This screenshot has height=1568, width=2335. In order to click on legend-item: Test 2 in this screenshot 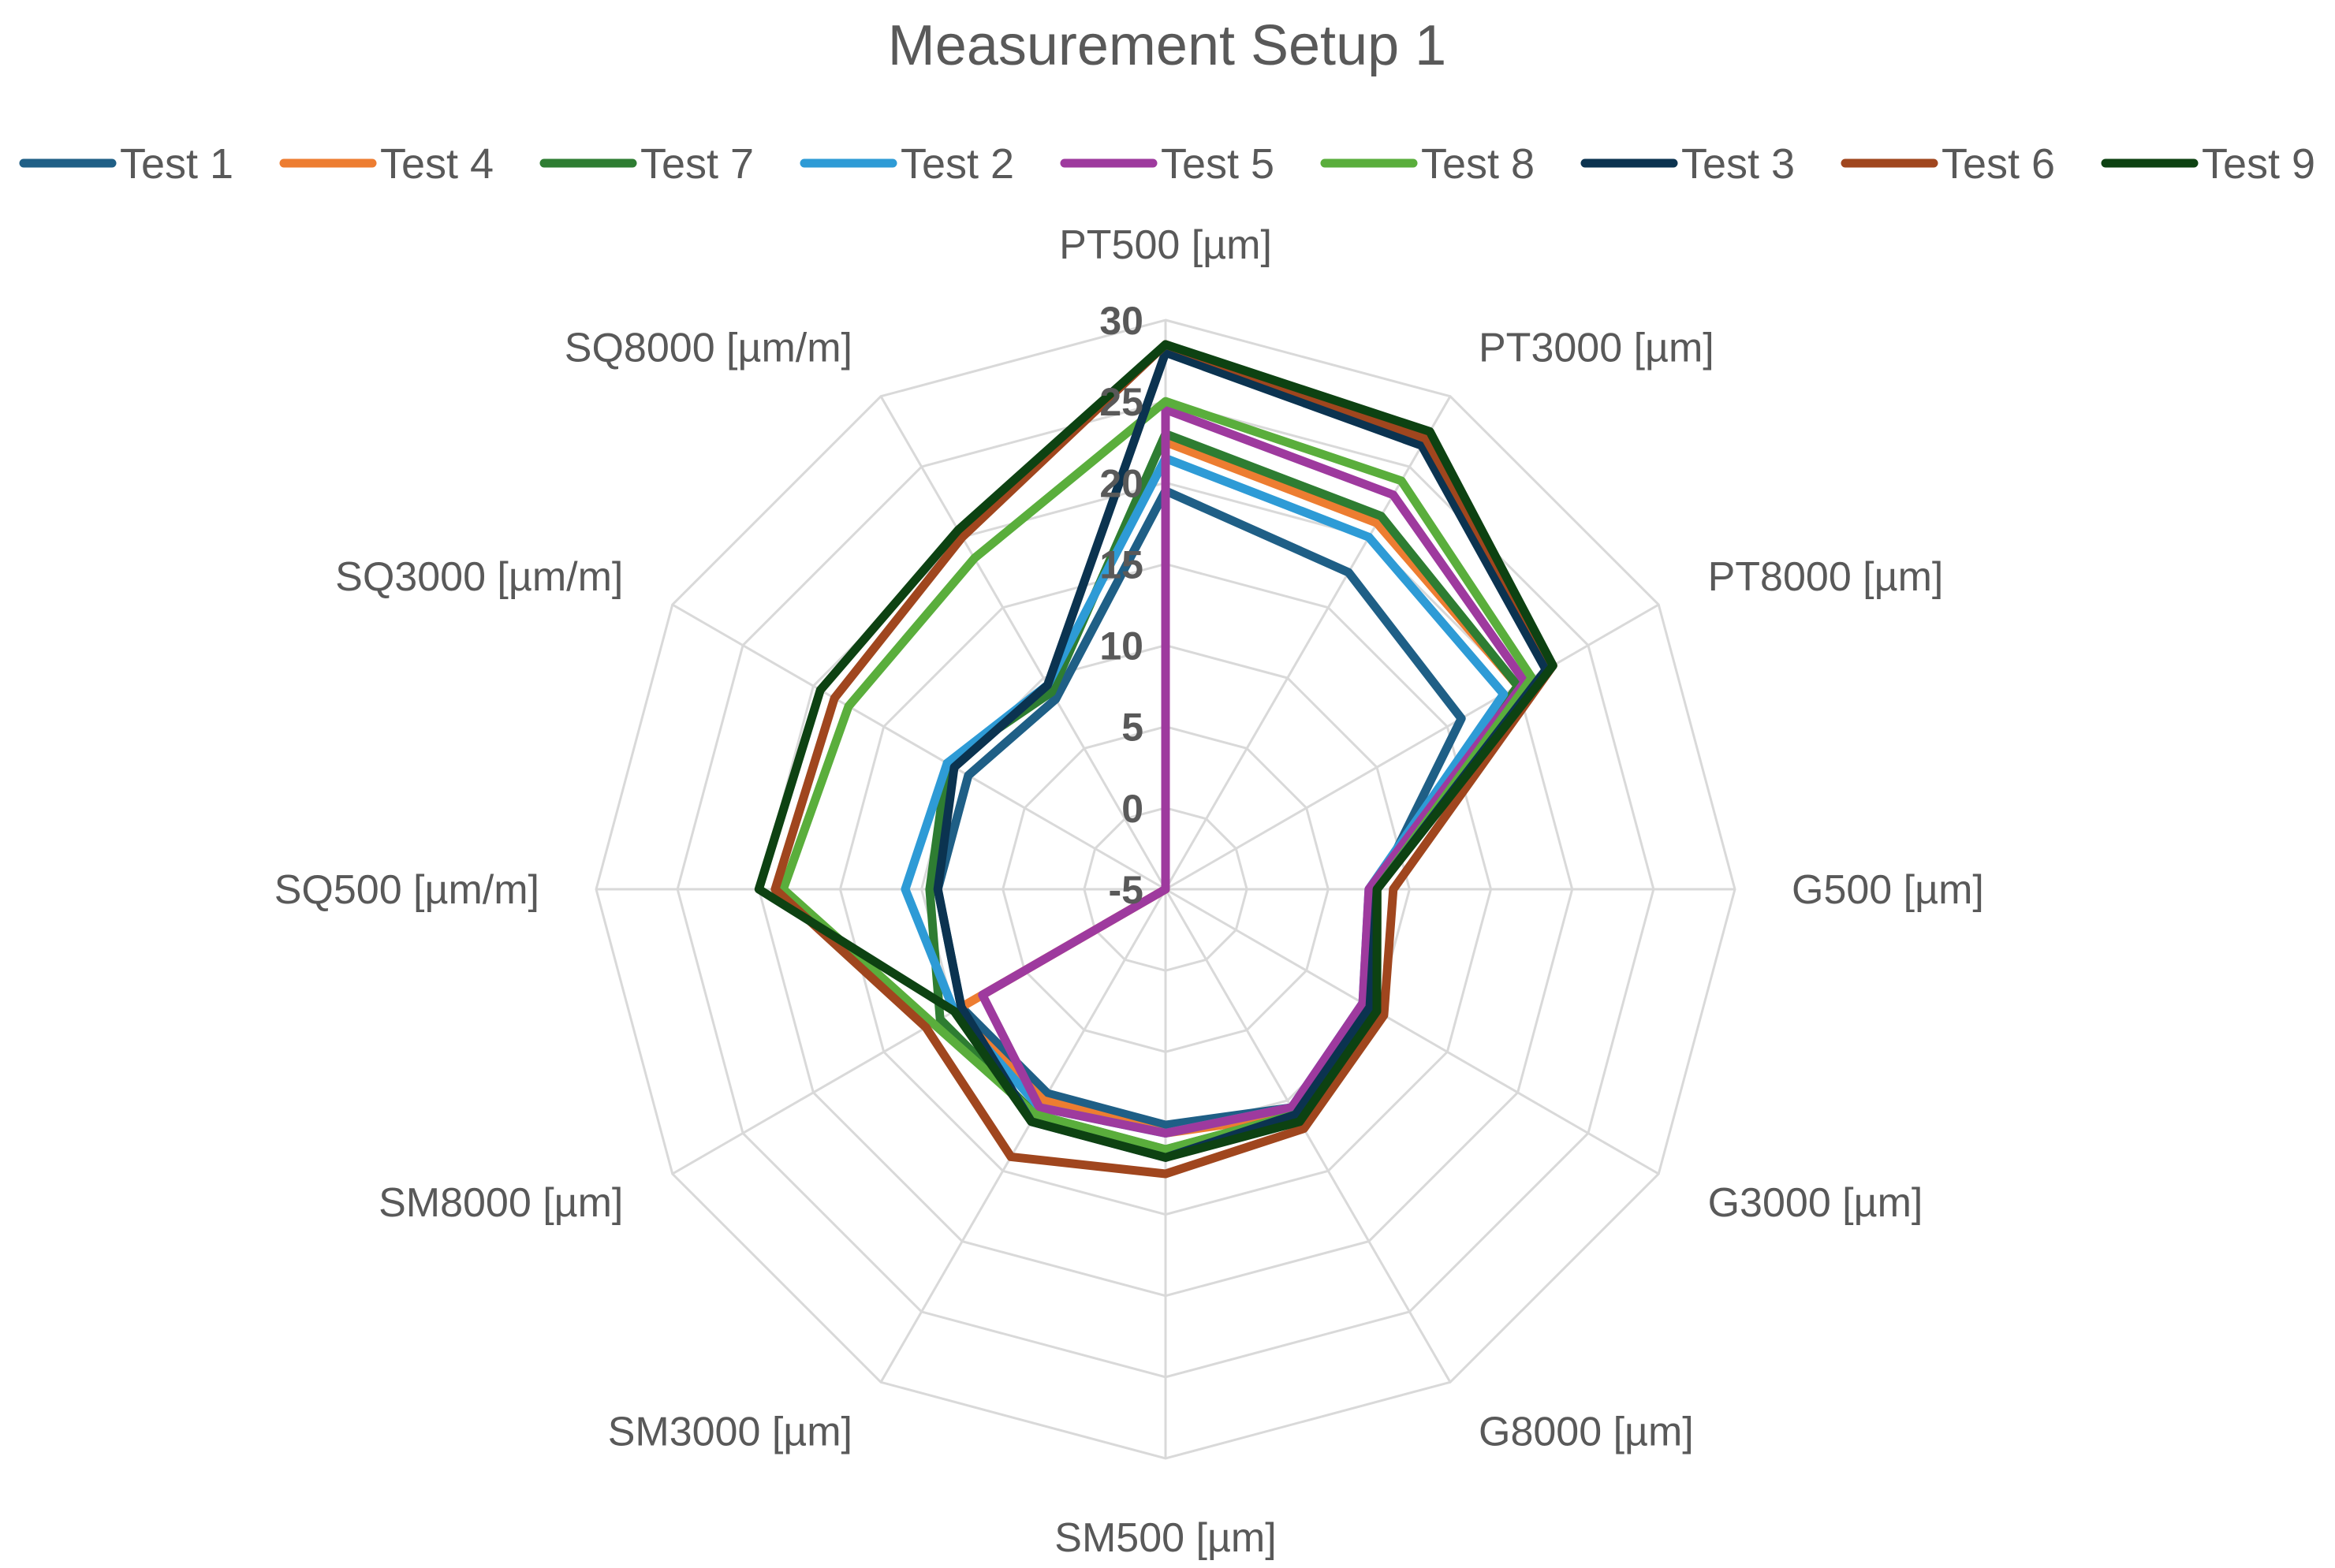, I will do `click(907, 164)`.